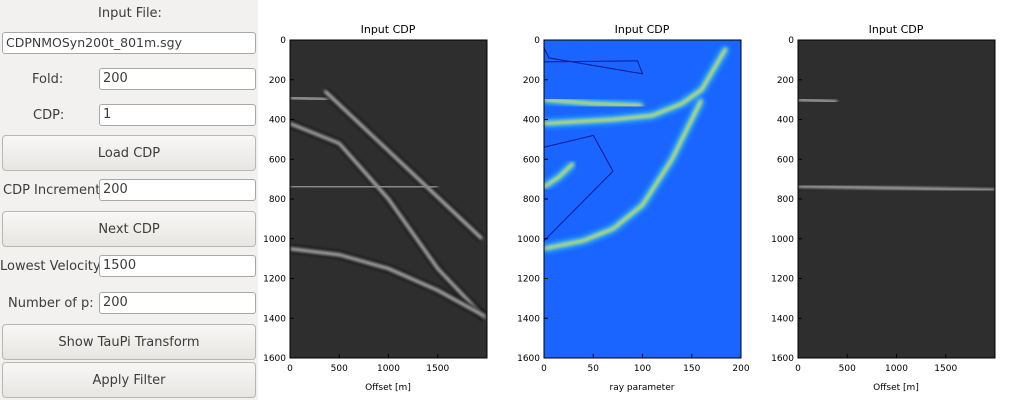 This screenshot has width=1022, height=400. Describe the element at coordinates (177, 190) in the screenshot. I see `cdp-increment-input: 200` at that location.